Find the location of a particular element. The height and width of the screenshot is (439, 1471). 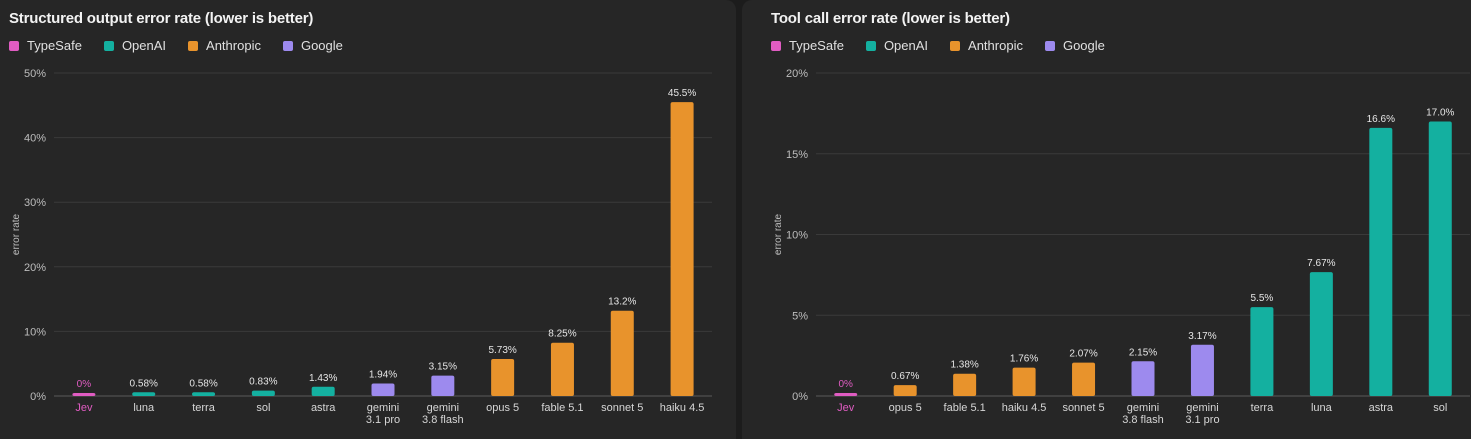

data-label: 17.0% is located at coordinates (1440, 112).